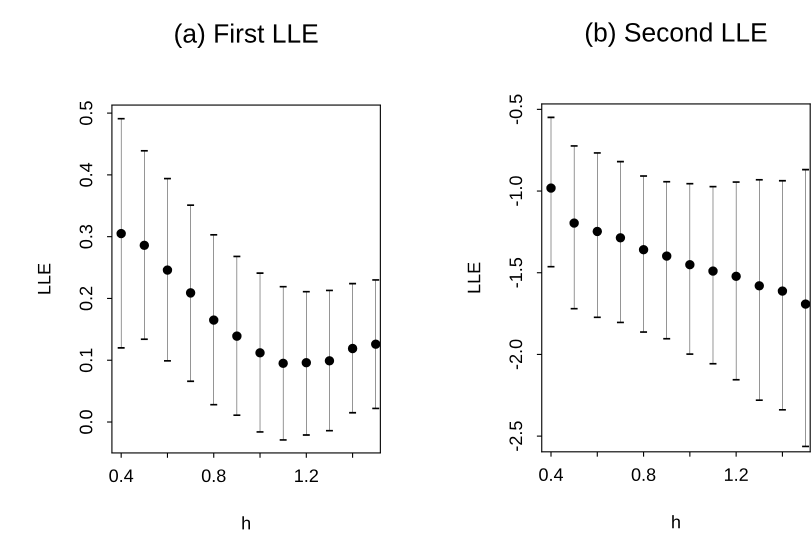 The height and width of the screenshot is (553, 811). I want to click on y-tick-label: 0.0, so click(86, 422).